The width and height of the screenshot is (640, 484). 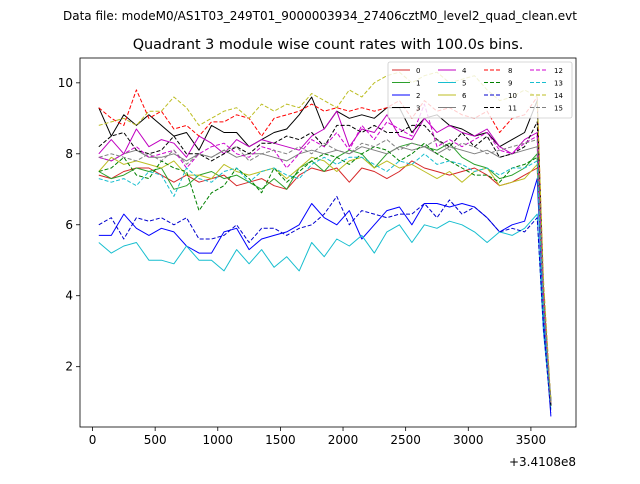 What do you see at coordinates (93, 440) in the screenshot?
I see `x-tick-label: 0` at bounding box center [93, 440].